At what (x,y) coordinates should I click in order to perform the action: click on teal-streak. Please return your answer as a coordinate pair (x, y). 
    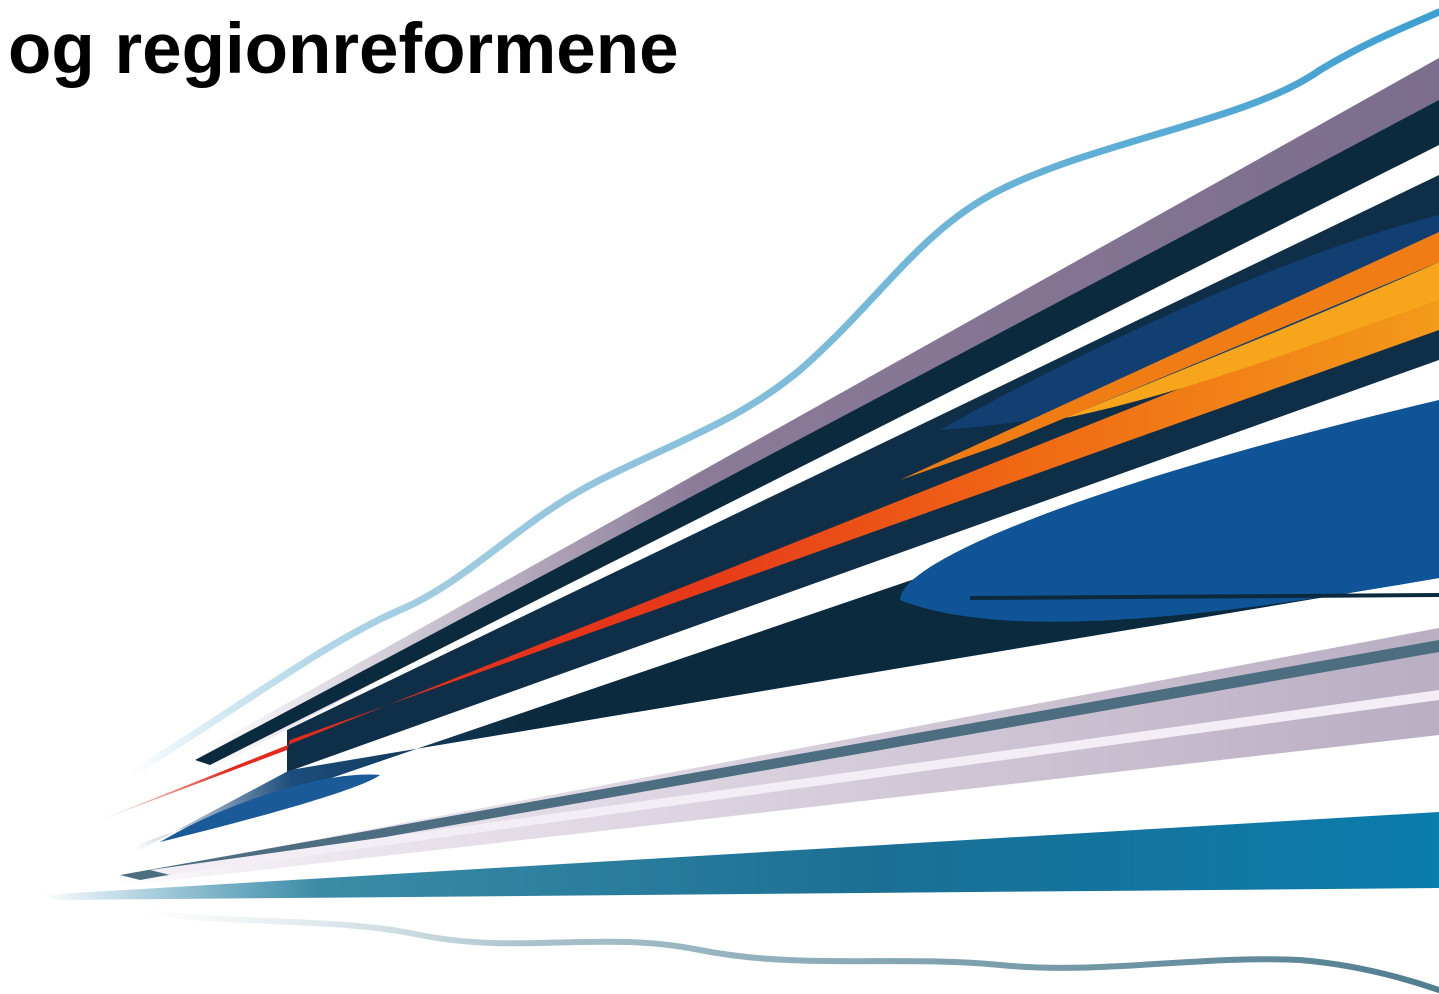
    Looking at the image, I should click on (739, 856).